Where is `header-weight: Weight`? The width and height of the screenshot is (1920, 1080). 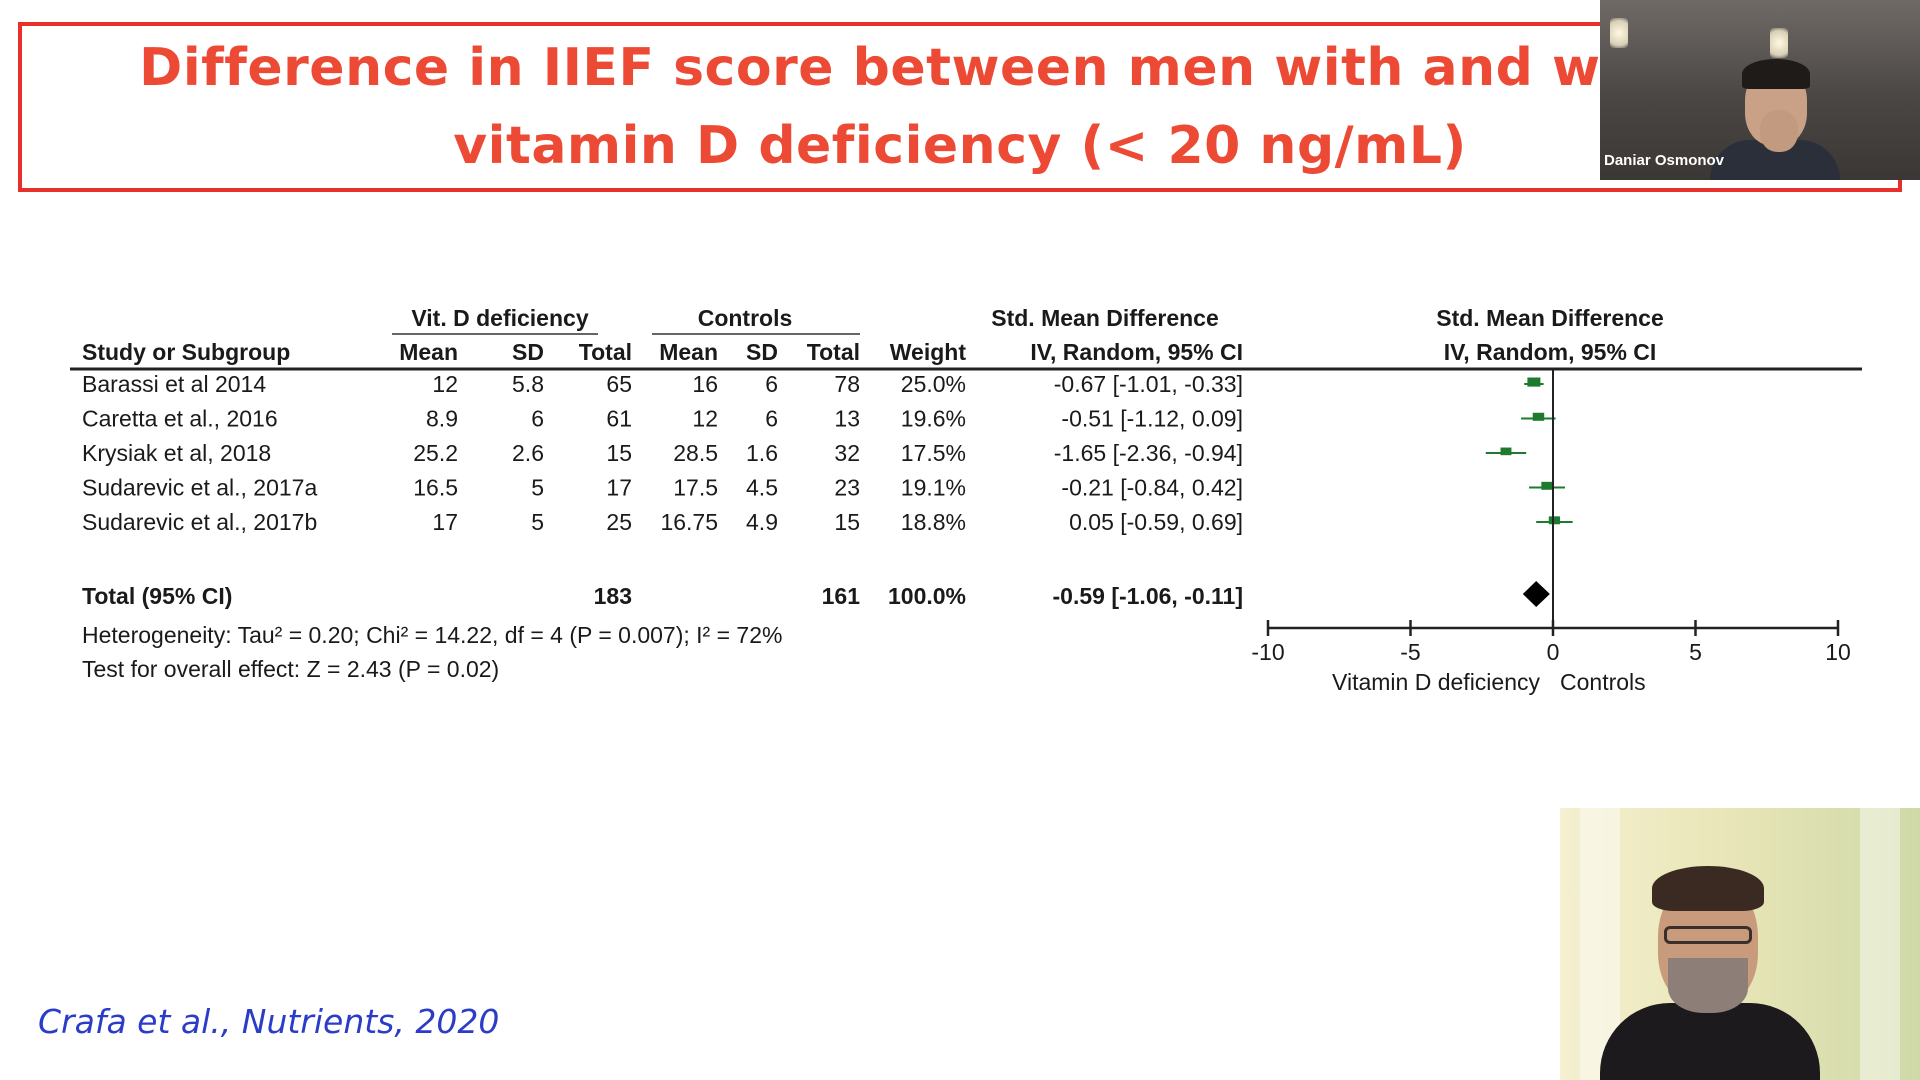 header-weight: Weight is located at coordinates (928, 352).